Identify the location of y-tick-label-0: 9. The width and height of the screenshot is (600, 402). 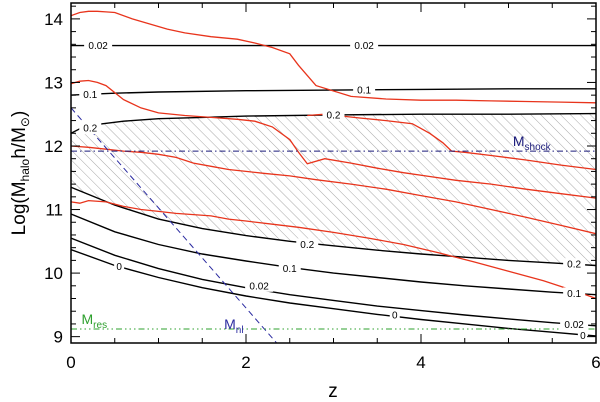
(58, 337).